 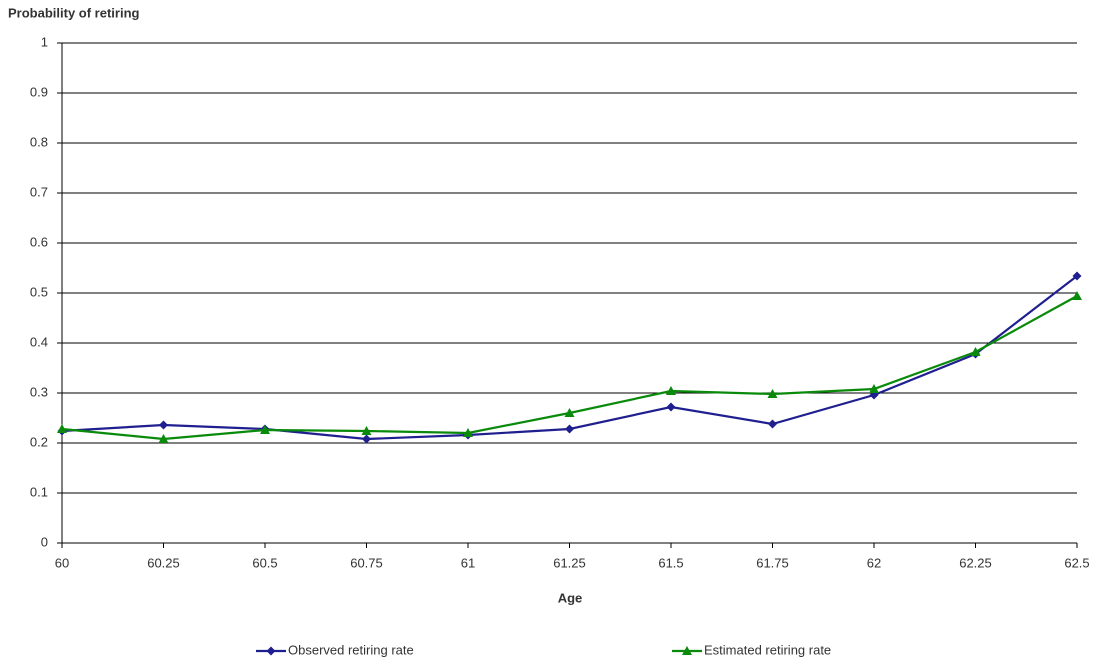 What do you see at coordinates (39, 491) in the screenshot?
I see `y-tick-label: 0.1` at bounding box center [39, 491].